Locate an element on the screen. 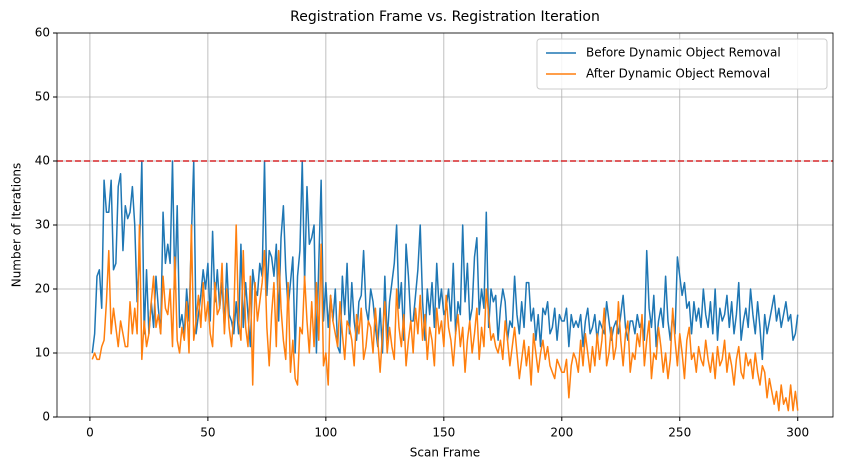  y-tick-label: 40 is located at coordinates (42, 161).